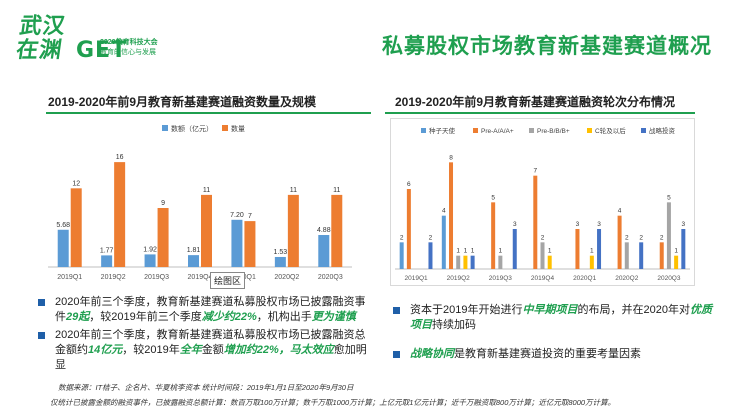 The width and height of the screenshot is (730, 415). Describe the element at coordinates (105, 350) in the screenshot. I see `highlight-text: 14亿元` at that location.